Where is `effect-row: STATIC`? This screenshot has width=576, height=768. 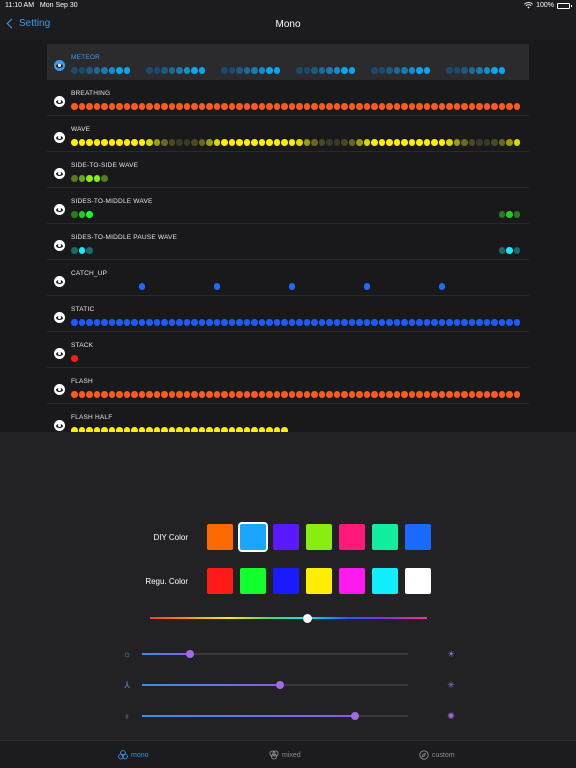 effect-row: STATIC is located at coordinates (288, 314).